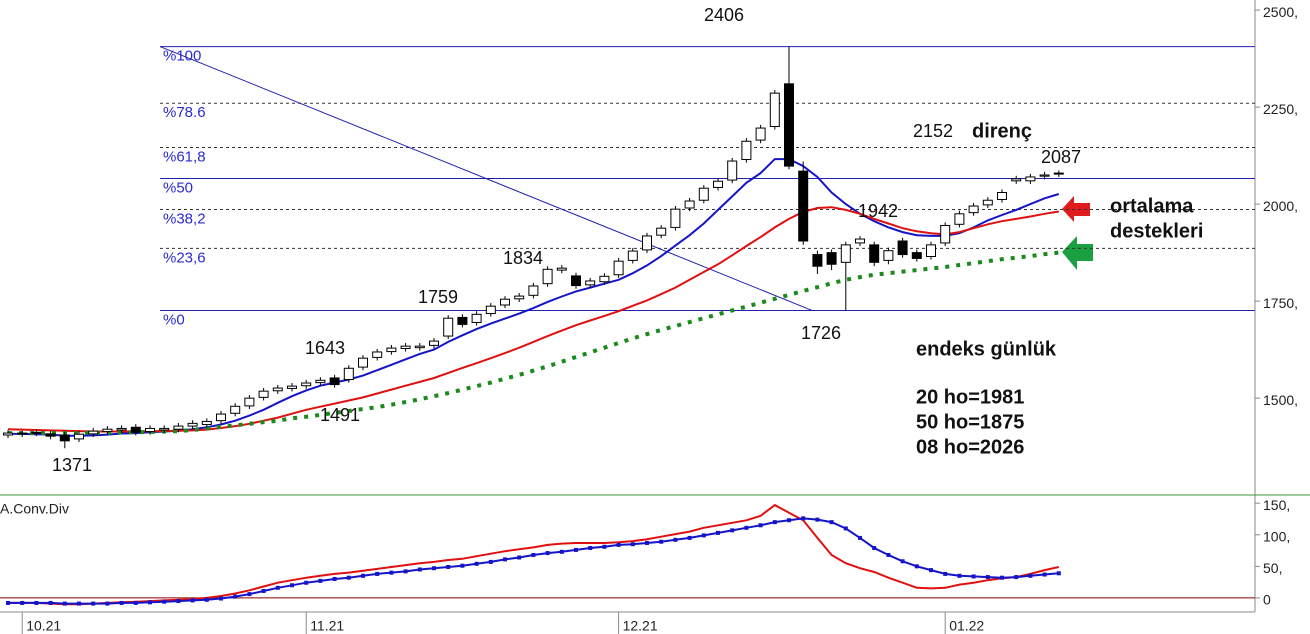 The height and width of the screenshot is (634, 1310). What do you see at coordinates (821, 333) in the screenshot?
I see `annotation: 1726` at bounding box center [821, 333].